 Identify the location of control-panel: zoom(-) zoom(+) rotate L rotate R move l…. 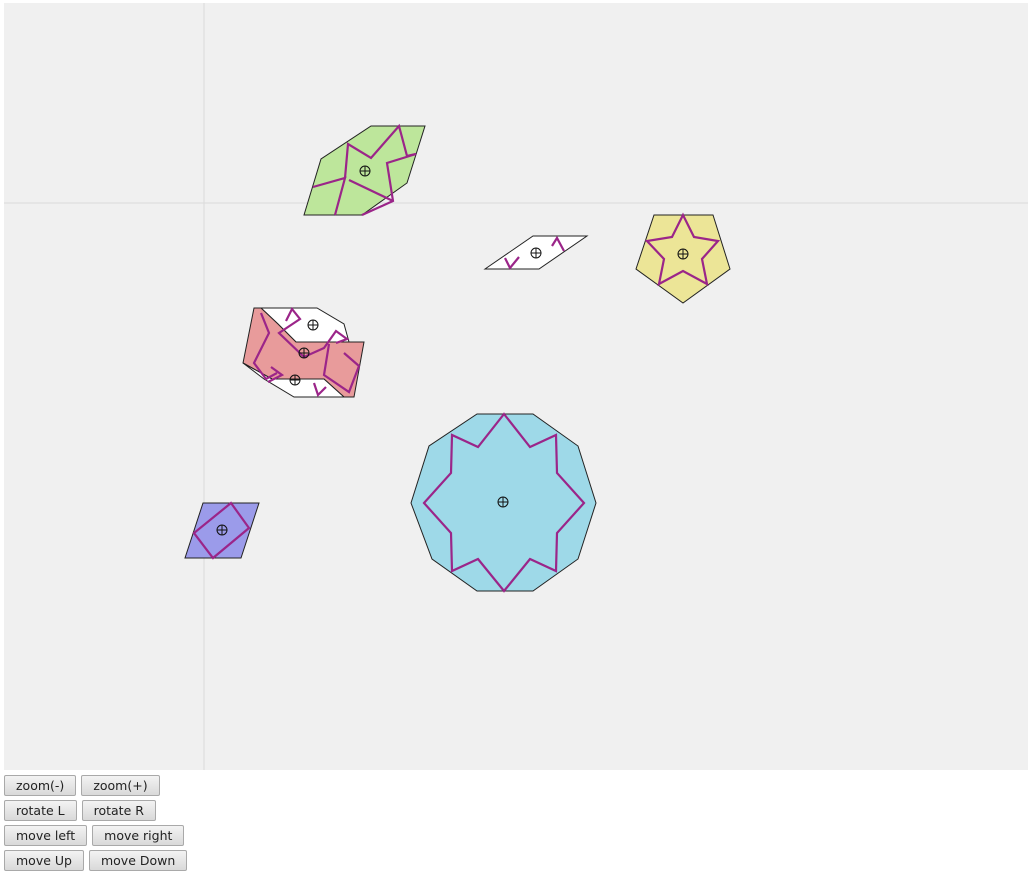
(96, 825).